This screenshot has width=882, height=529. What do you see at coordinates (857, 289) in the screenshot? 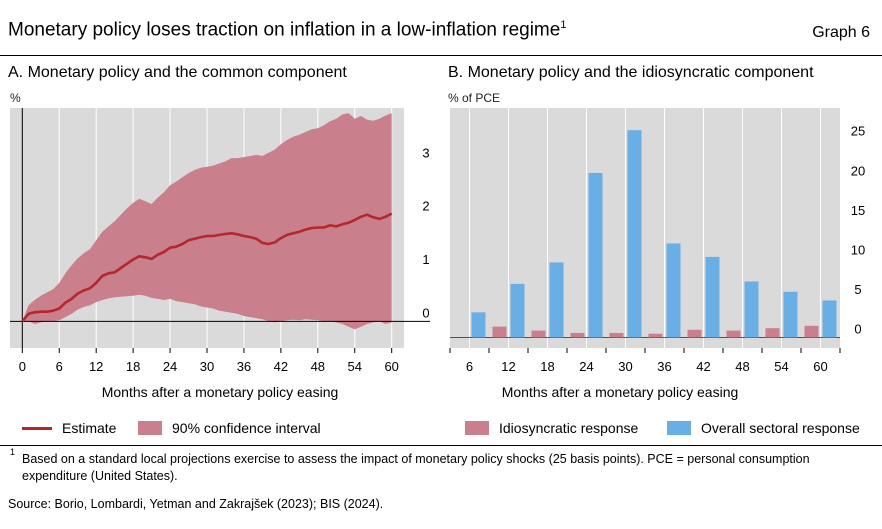
I see `panel-b-y-tick-label: 5` at bounding box center [857, 289].